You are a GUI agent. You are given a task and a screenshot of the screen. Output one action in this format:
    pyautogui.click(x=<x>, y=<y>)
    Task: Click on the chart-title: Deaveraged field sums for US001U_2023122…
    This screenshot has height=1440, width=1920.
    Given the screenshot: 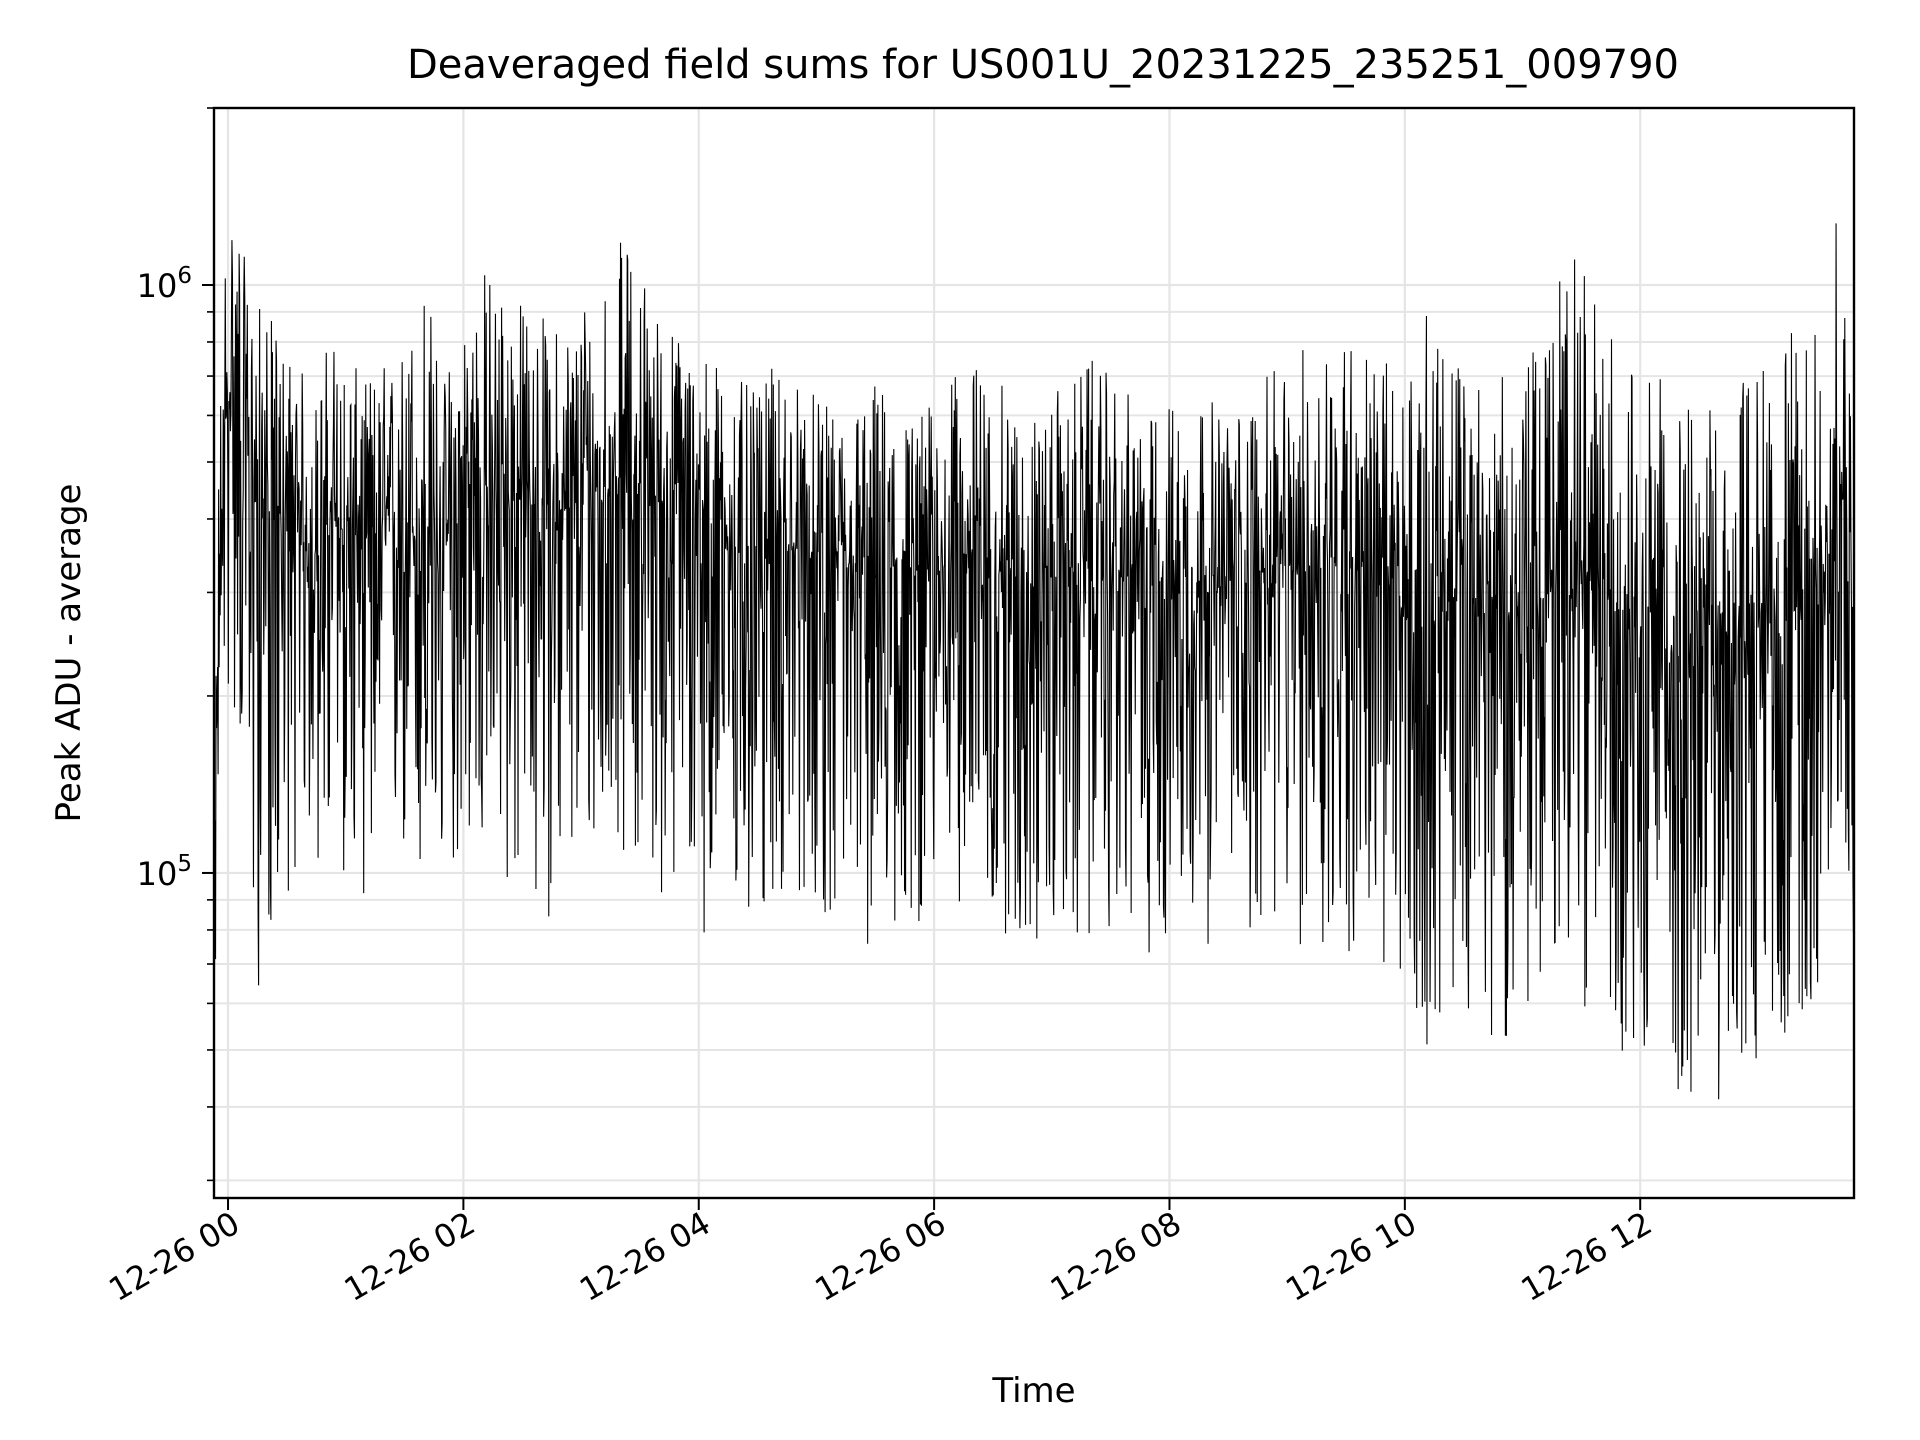 What is the action you would take?
    pyautogui.click(x=1043, y=65)
    